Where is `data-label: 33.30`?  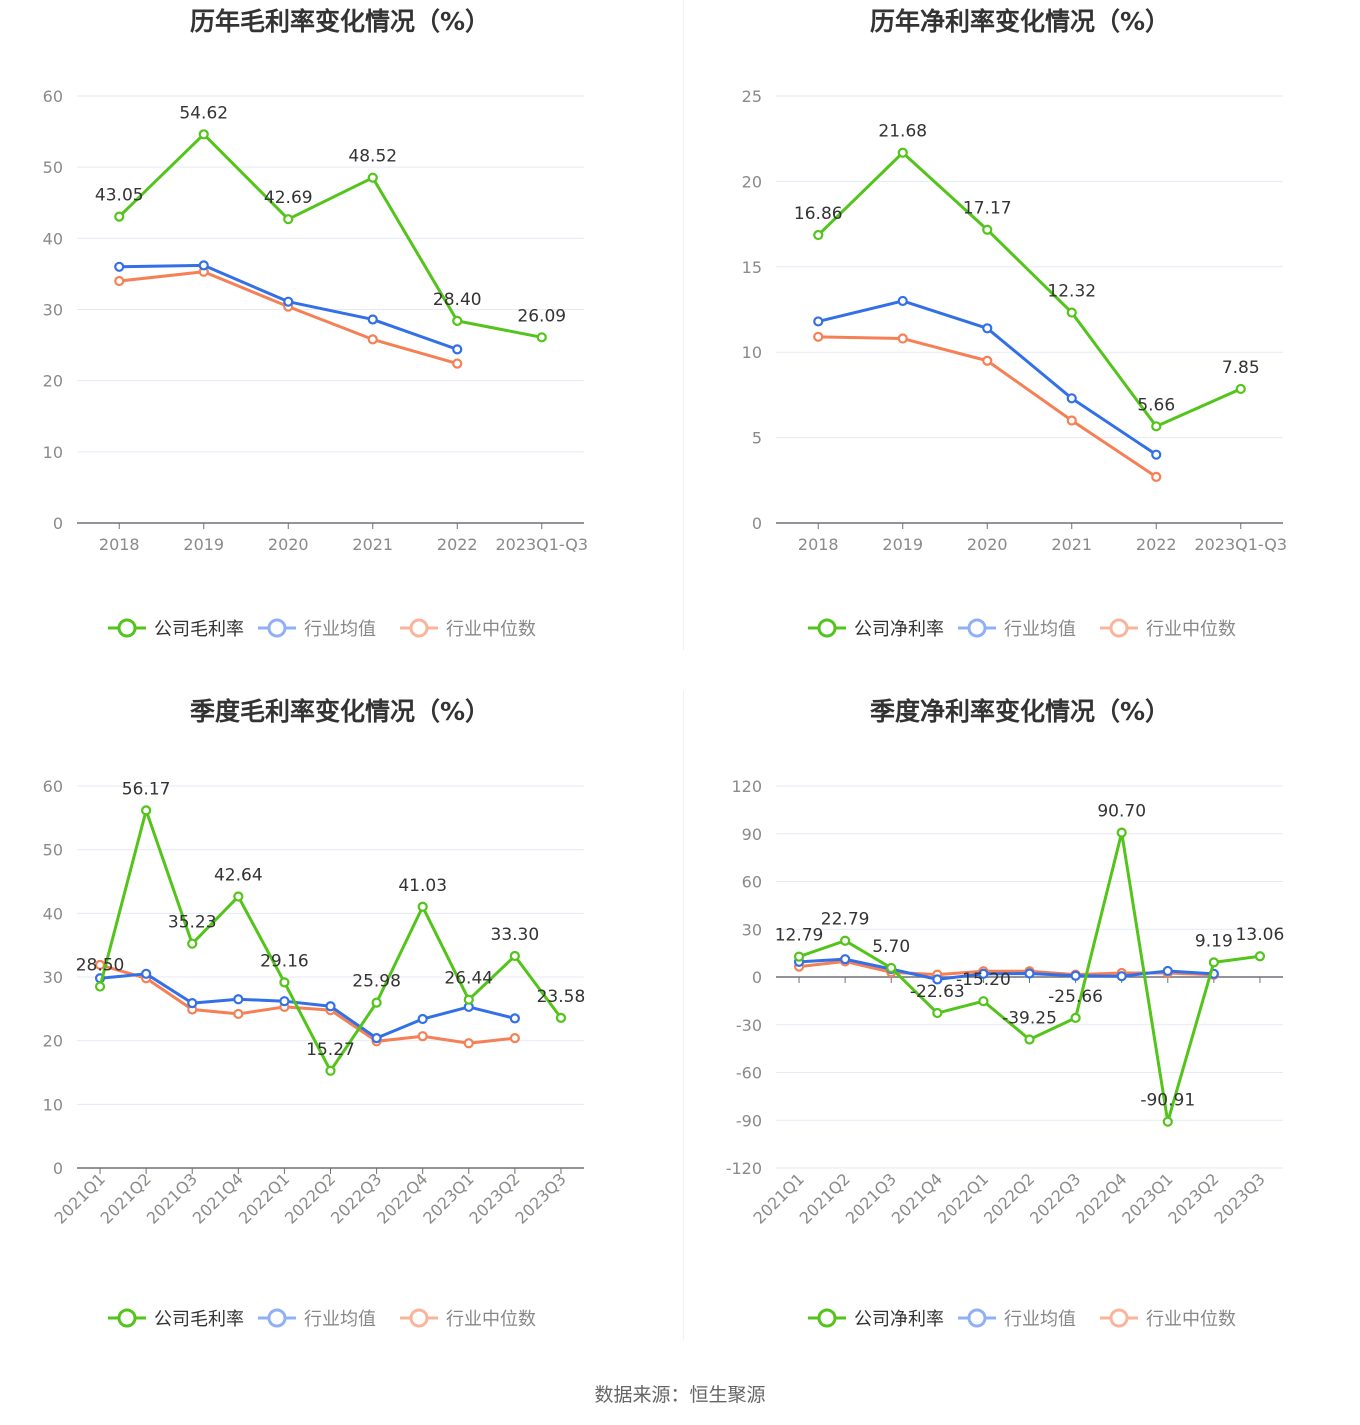
data-label: 33.30 is located at coordinates (515, 935).